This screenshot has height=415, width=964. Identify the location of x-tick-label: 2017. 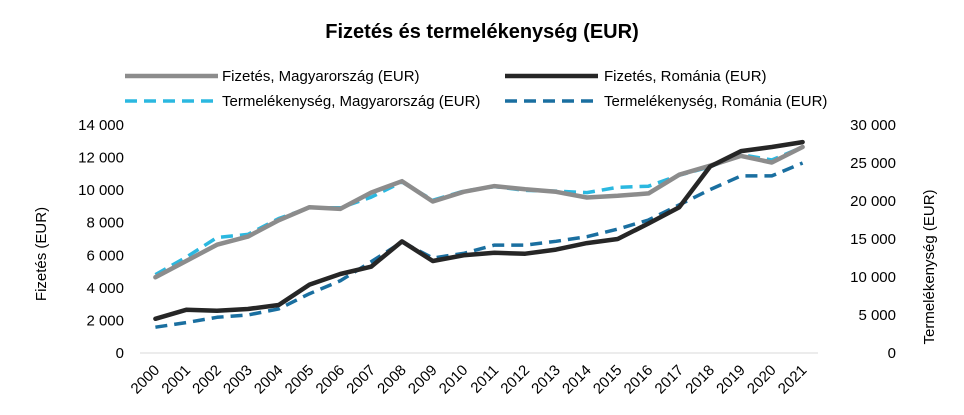
(670, 380).